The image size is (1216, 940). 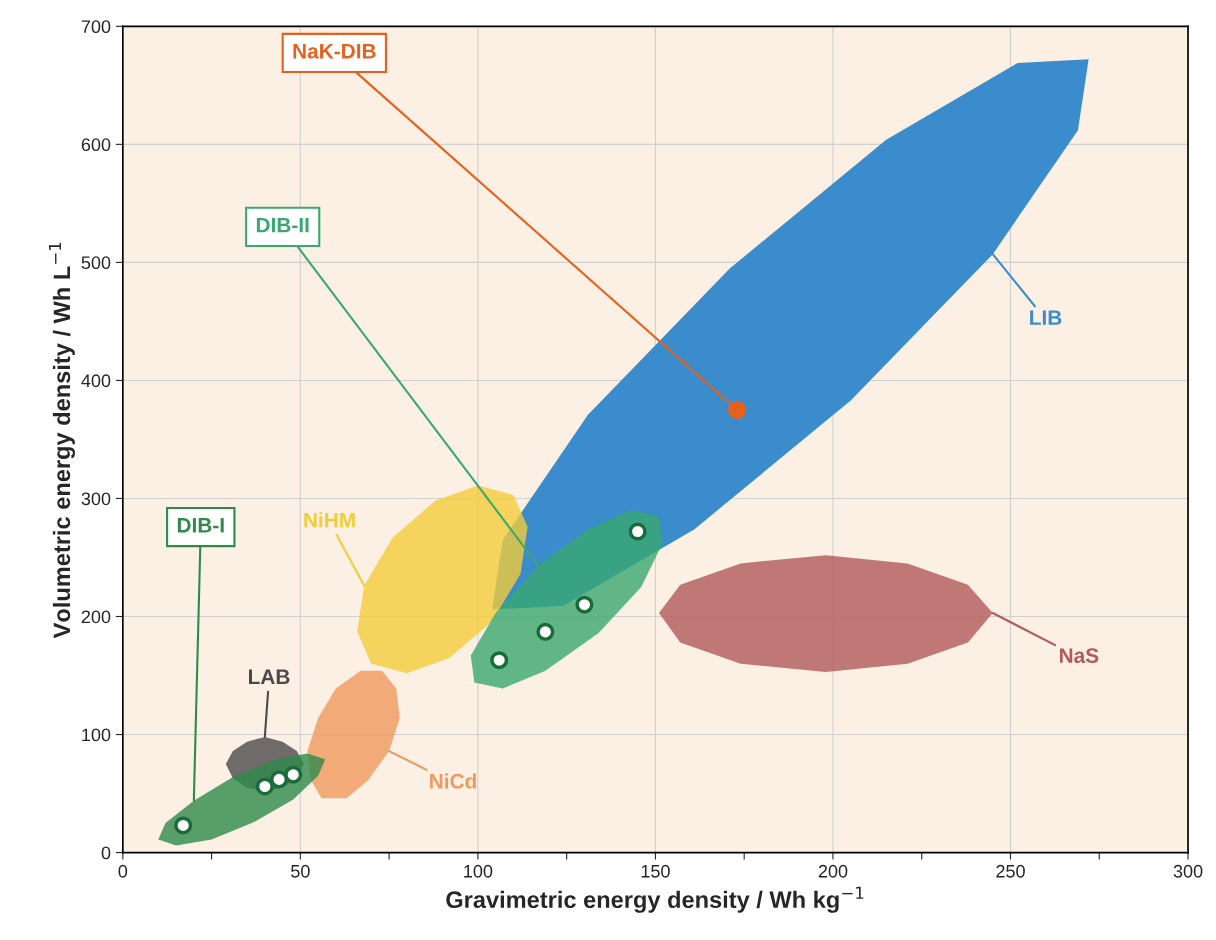 What do you see at coordinates (269, 676) in the screenshot?
I see `text: LAB` at bounding box center [269, 676].